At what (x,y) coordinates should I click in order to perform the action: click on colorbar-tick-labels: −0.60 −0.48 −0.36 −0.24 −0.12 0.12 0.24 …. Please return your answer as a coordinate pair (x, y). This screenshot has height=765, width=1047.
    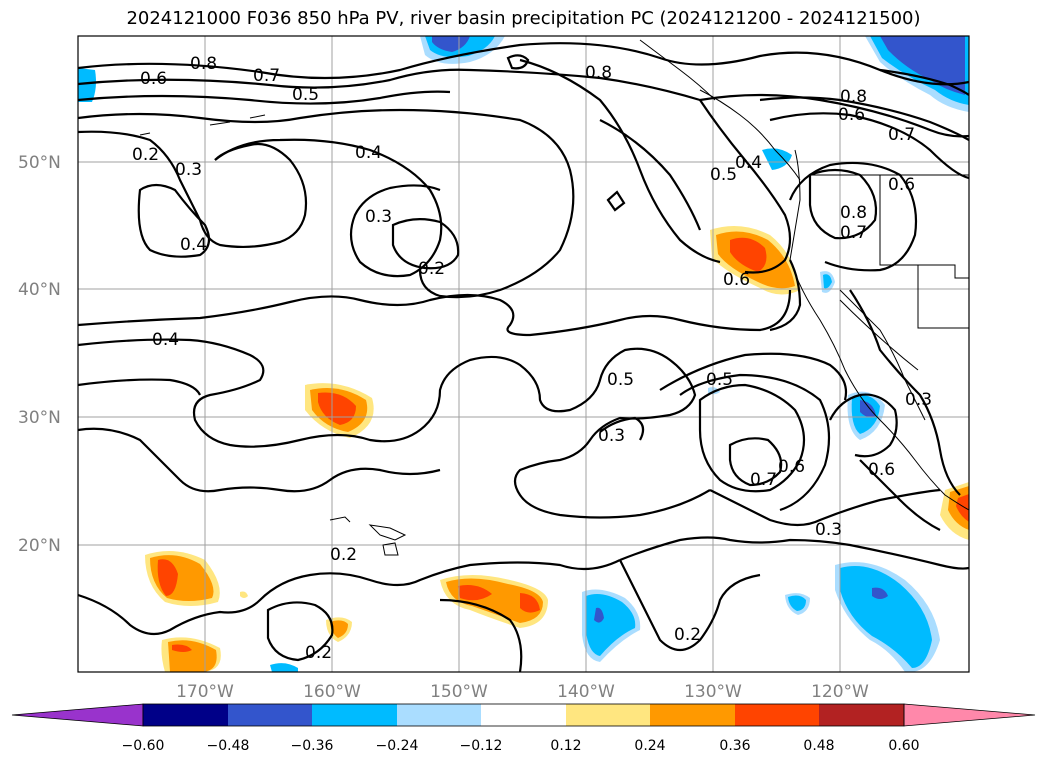
    Looking at the image, I should click on (521, 746).